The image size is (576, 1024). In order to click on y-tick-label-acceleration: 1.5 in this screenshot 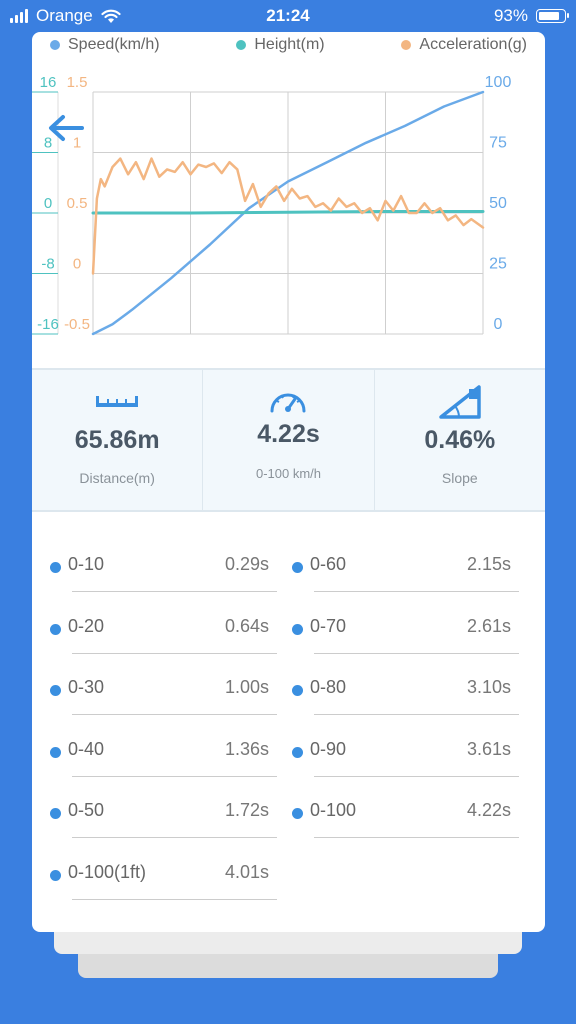, I will do `click(77, 82)`.